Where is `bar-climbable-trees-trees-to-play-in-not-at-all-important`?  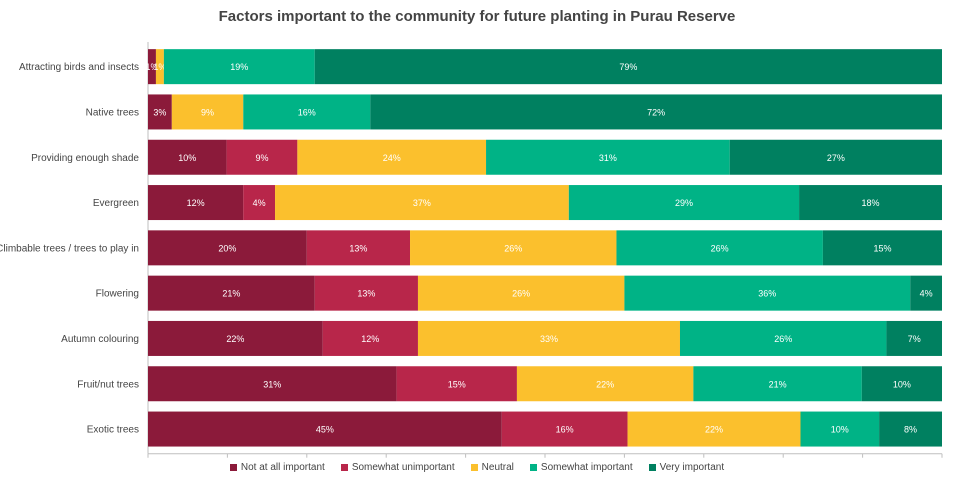
bar-climbable-trees-trees-to-play-in-not-at-all-important is located at coordinates (227, 248).